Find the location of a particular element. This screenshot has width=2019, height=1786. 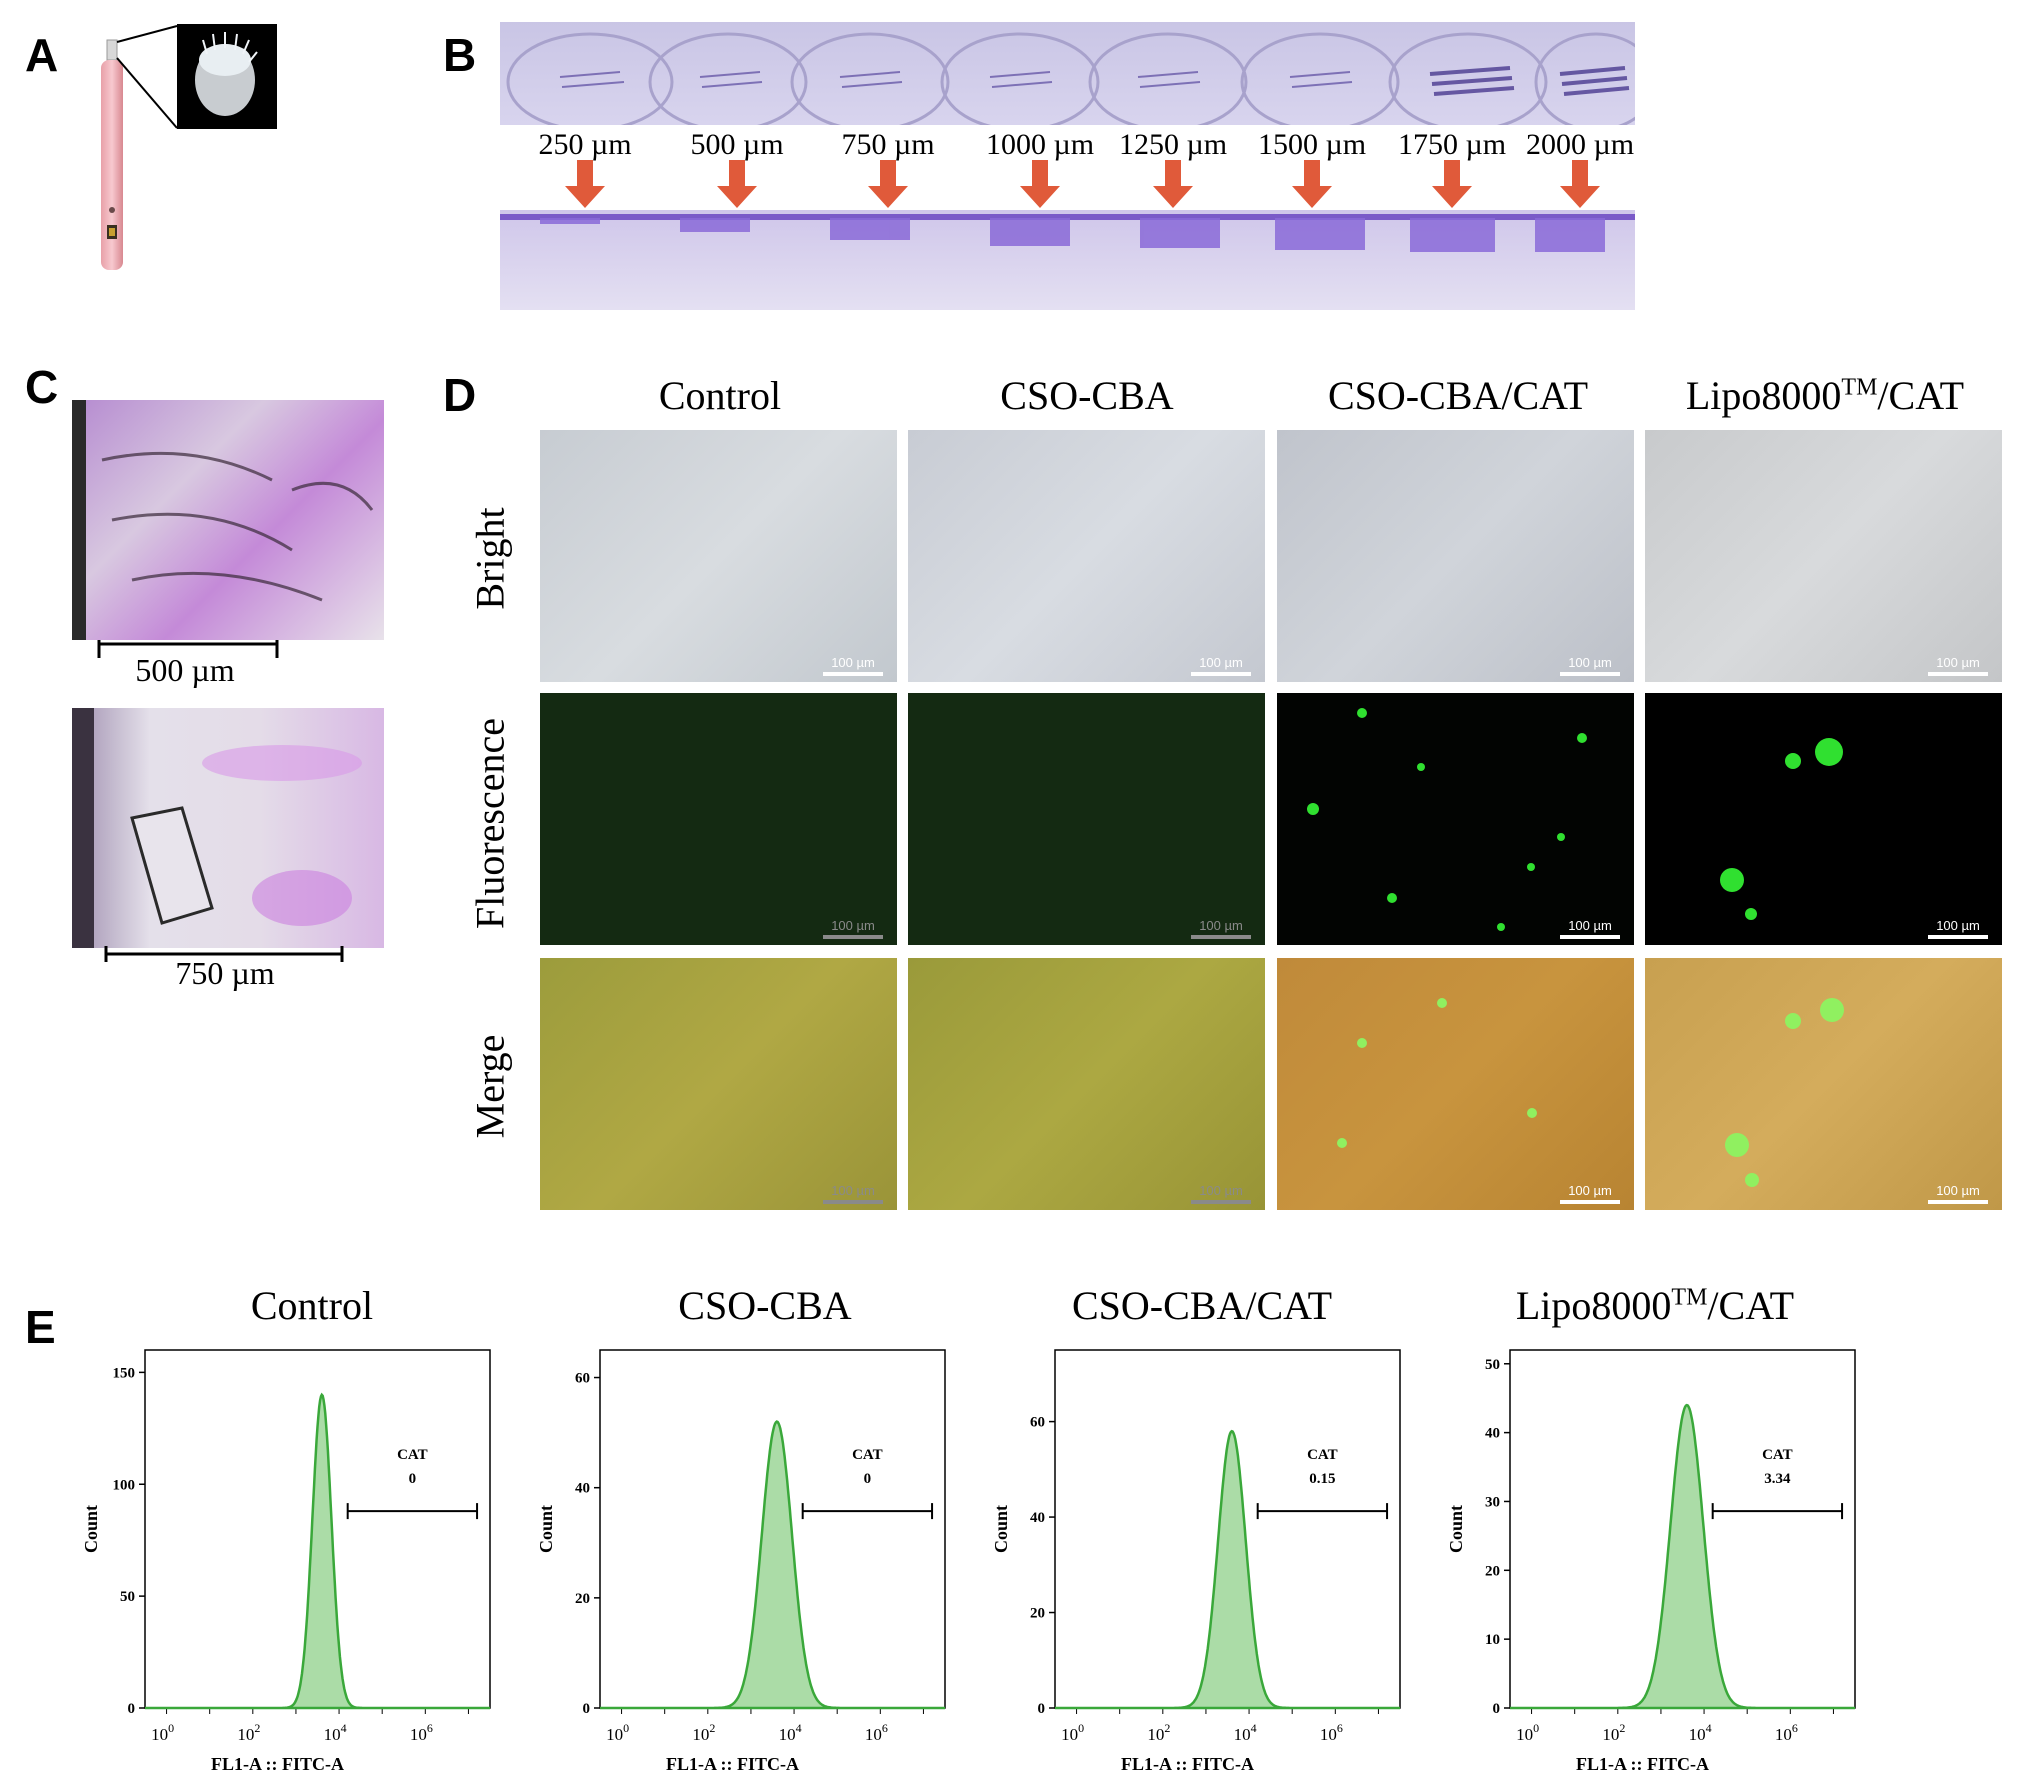

micrograph-merge-1: 100 µm is located at coordinates (1086, 1084).